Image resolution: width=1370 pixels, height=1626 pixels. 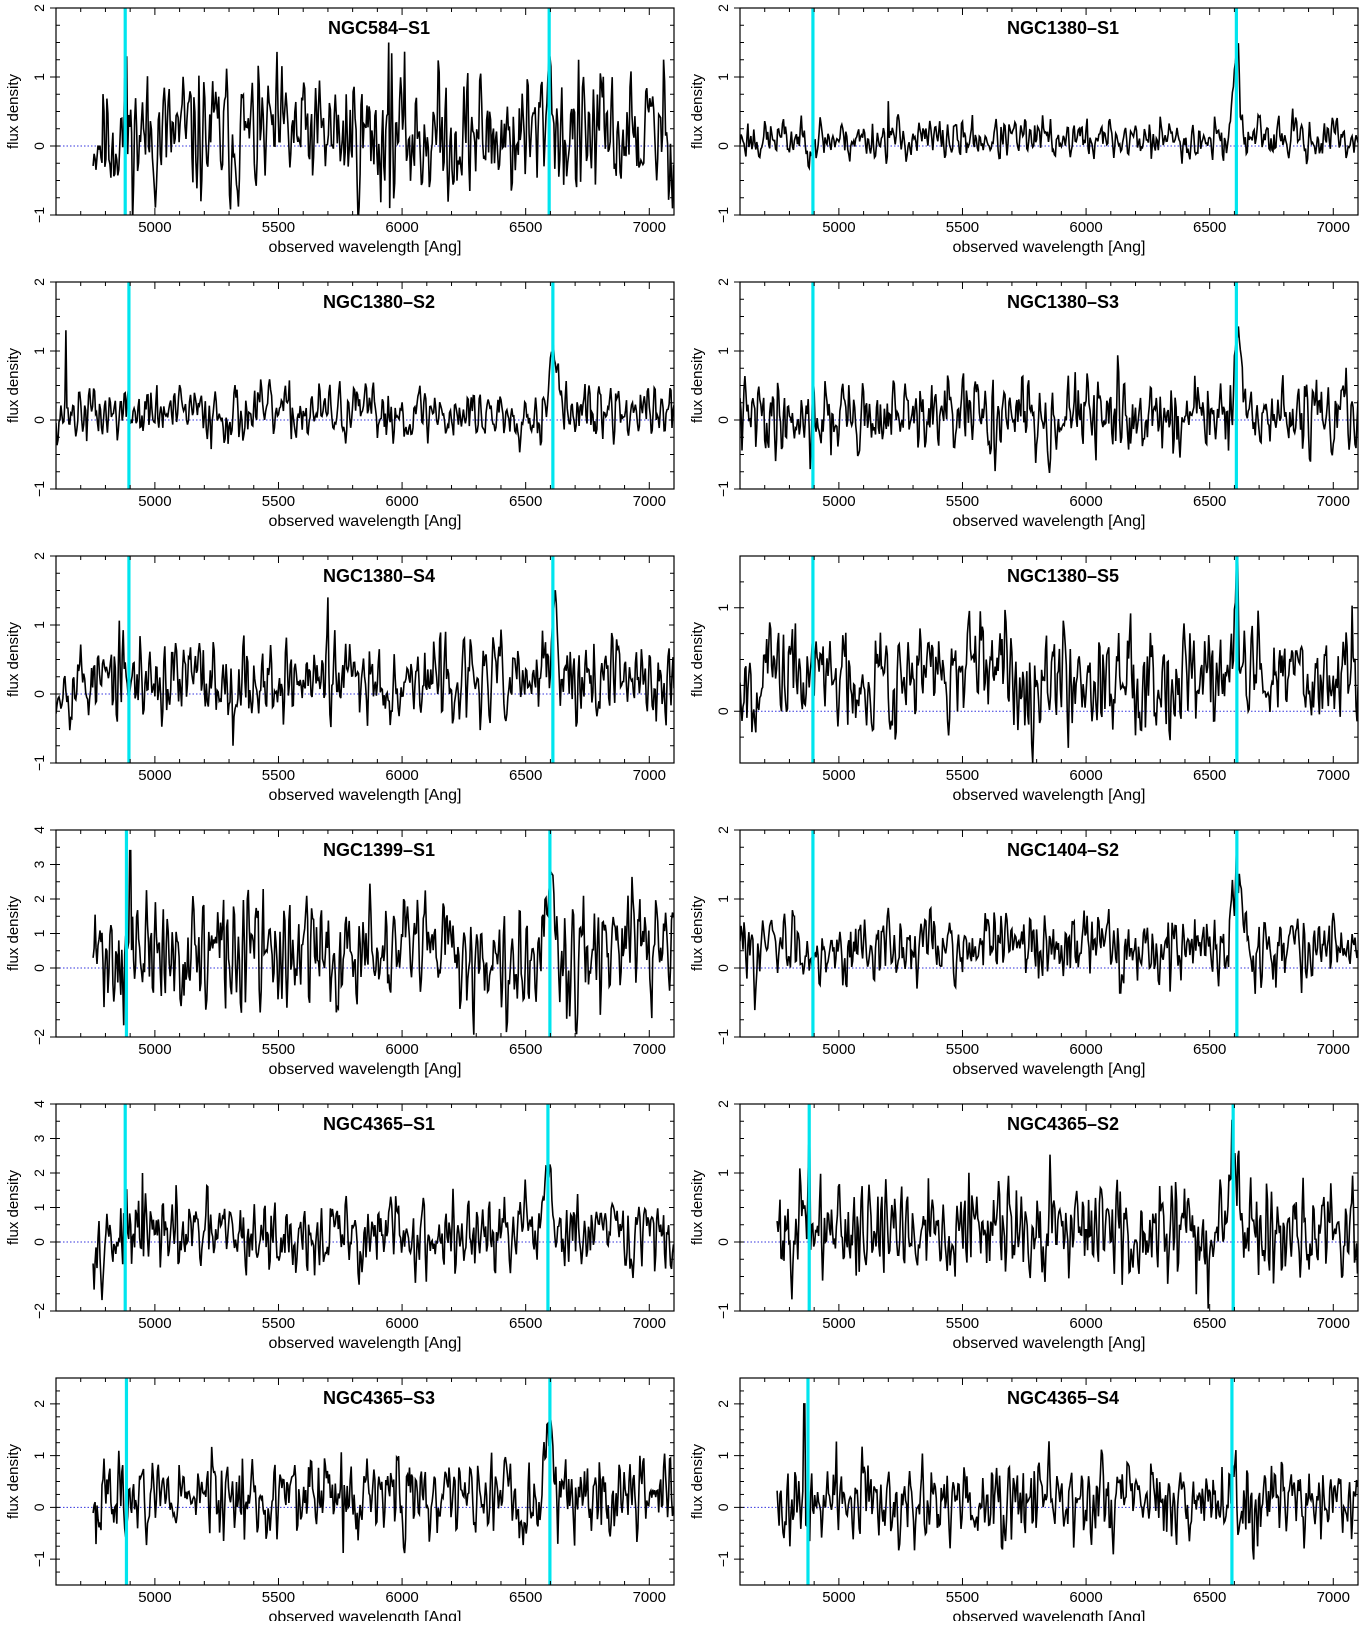 I want to click on panel-title: NGC4365–S1, so click(x=379, y=1124).